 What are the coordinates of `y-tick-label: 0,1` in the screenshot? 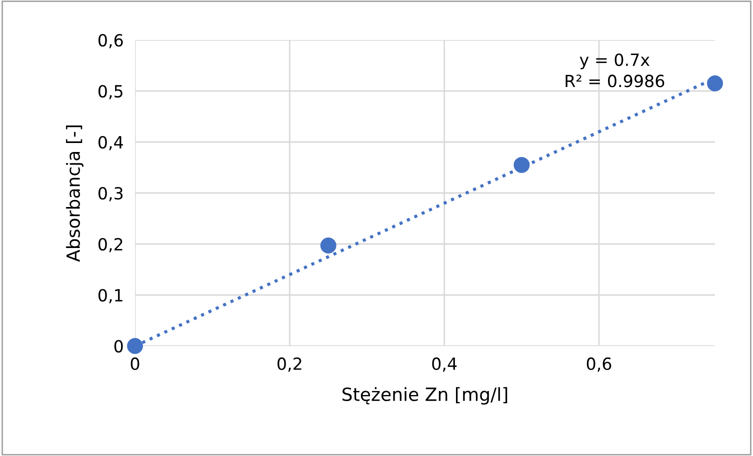 It's located at (110, 296).